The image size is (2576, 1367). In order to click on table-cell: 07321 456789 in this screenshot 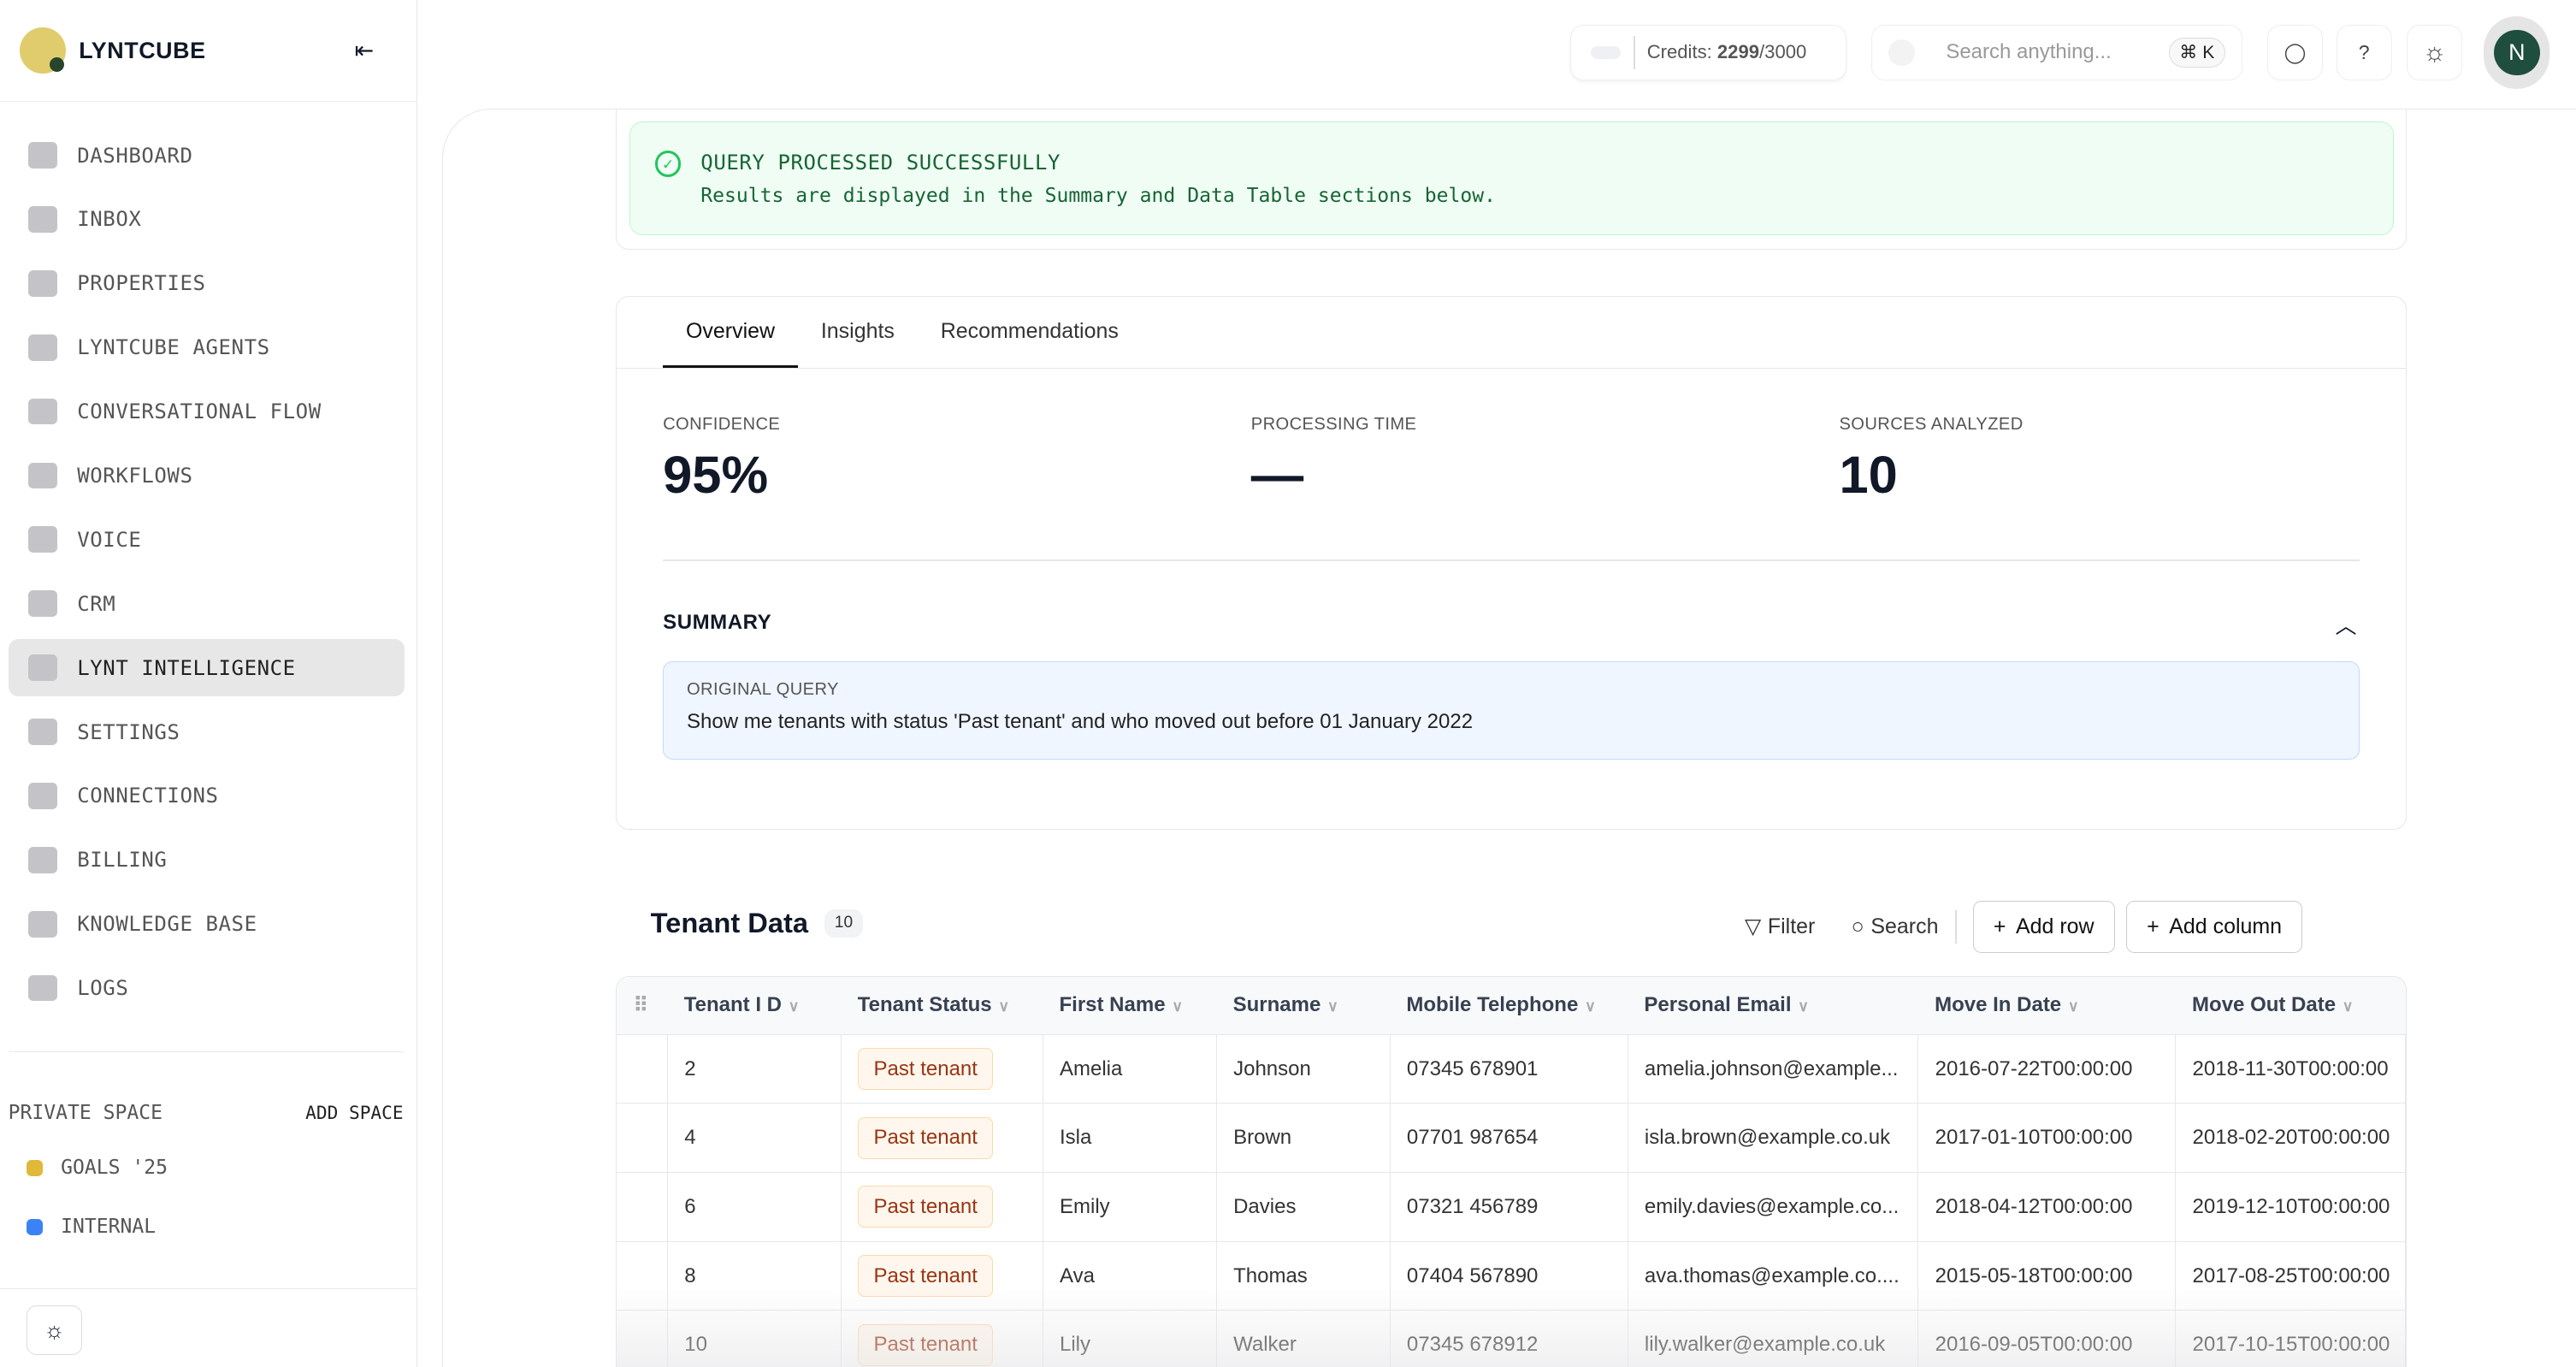, I will do `click(1509, 1207)`.